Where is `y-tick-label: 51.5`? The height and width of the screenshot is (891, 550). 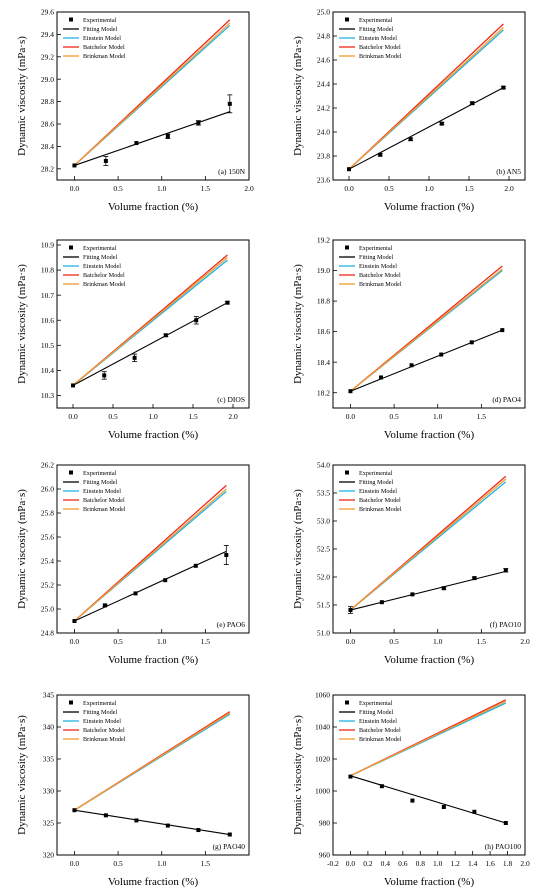 y-tick-label: 51.5 is located at coordinates (323, 605).